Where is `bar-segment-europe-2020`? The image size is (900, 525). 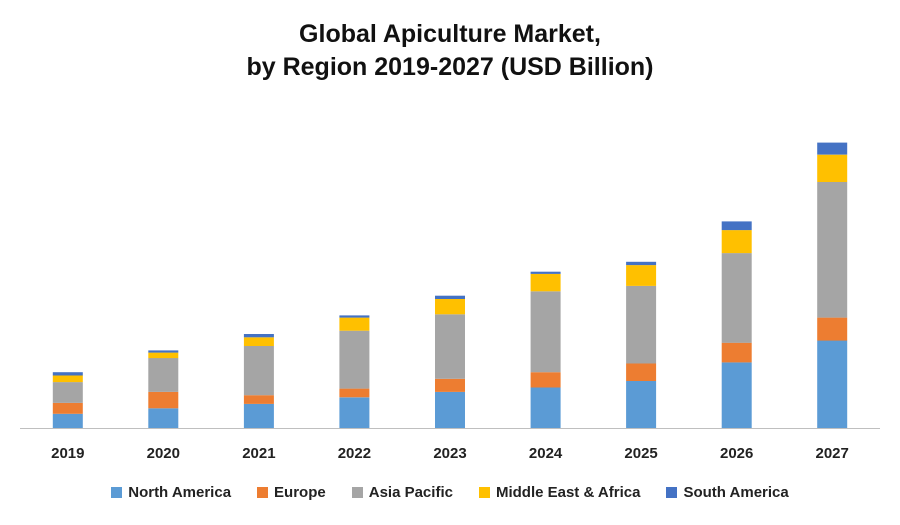 bar-segment-europe-2020 is located at coordinates (163, 400).